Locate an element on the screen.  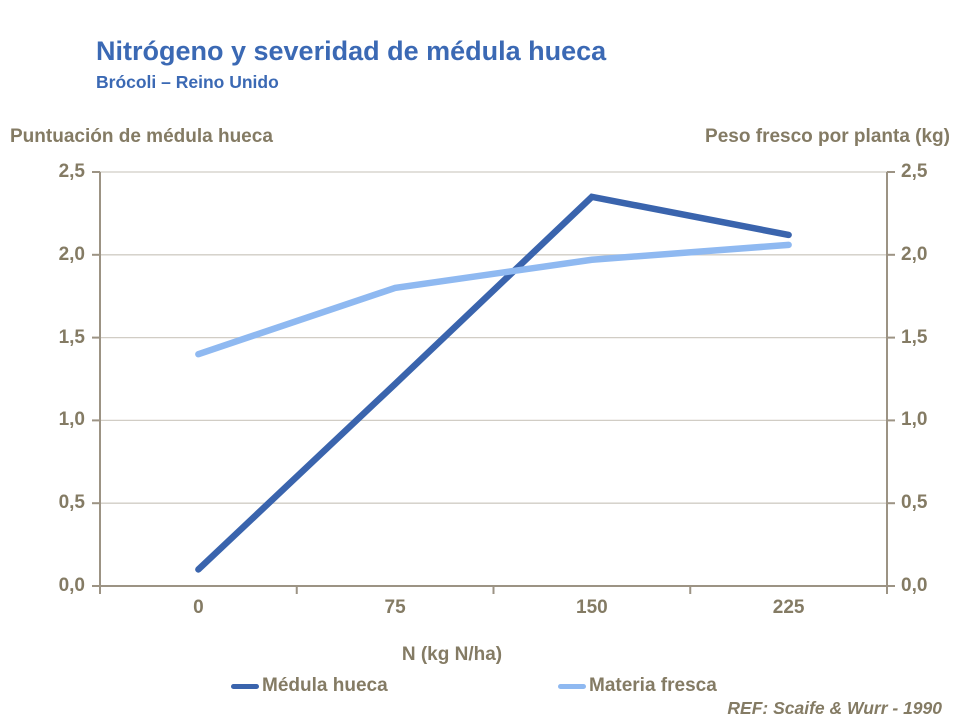
x-axis-tick-label: 75 is located at coordinates (395, 607).